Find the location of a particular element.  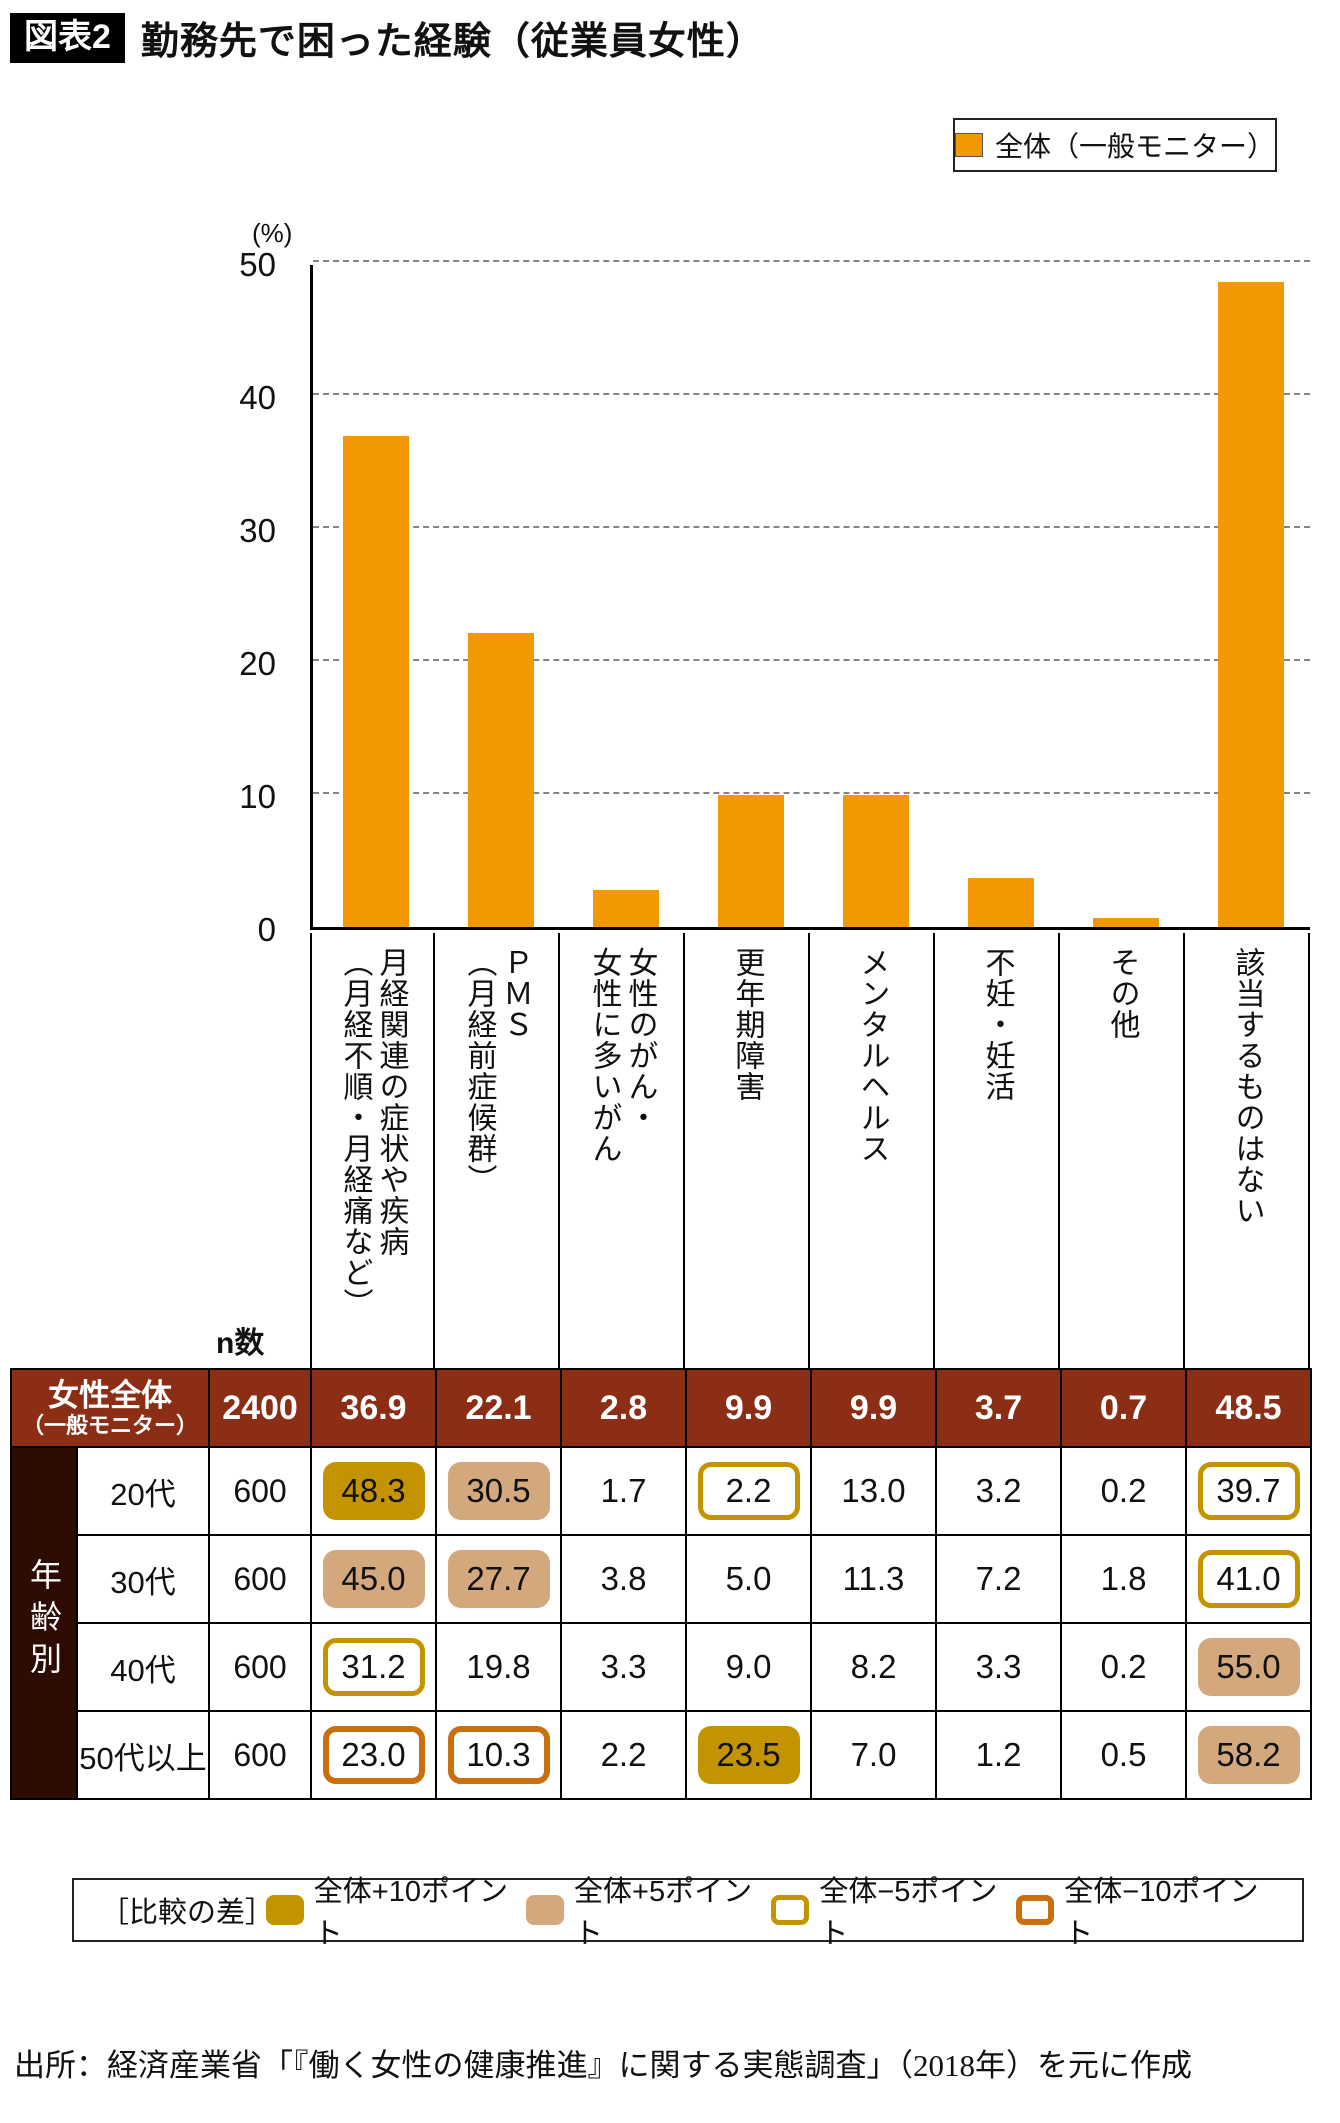

mark-minus5: 31.2 is located at coordinates (373, 1667).